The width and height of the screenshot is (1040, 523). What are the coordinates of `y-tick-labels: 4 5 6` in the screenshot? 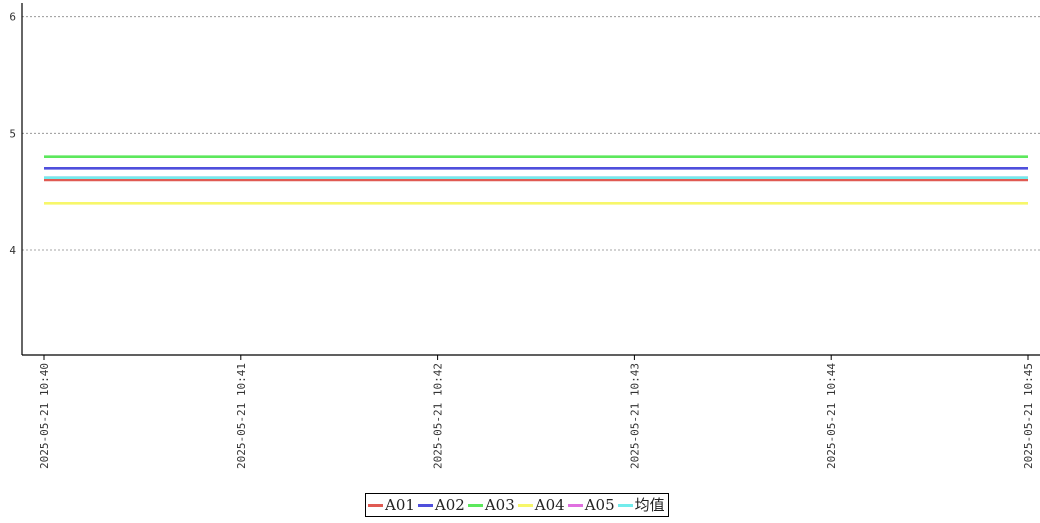 It's located at (12, 134).